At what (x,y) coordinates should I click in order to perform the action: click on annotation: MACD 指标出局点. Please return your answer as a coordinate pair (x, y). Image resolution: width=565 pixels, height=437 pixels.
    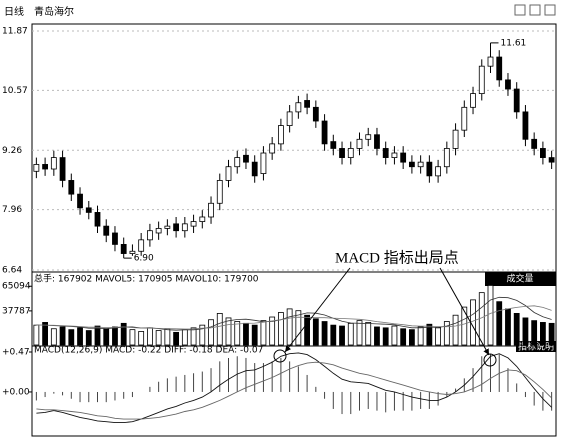
    Looking at the image, I should click on (397, 257).